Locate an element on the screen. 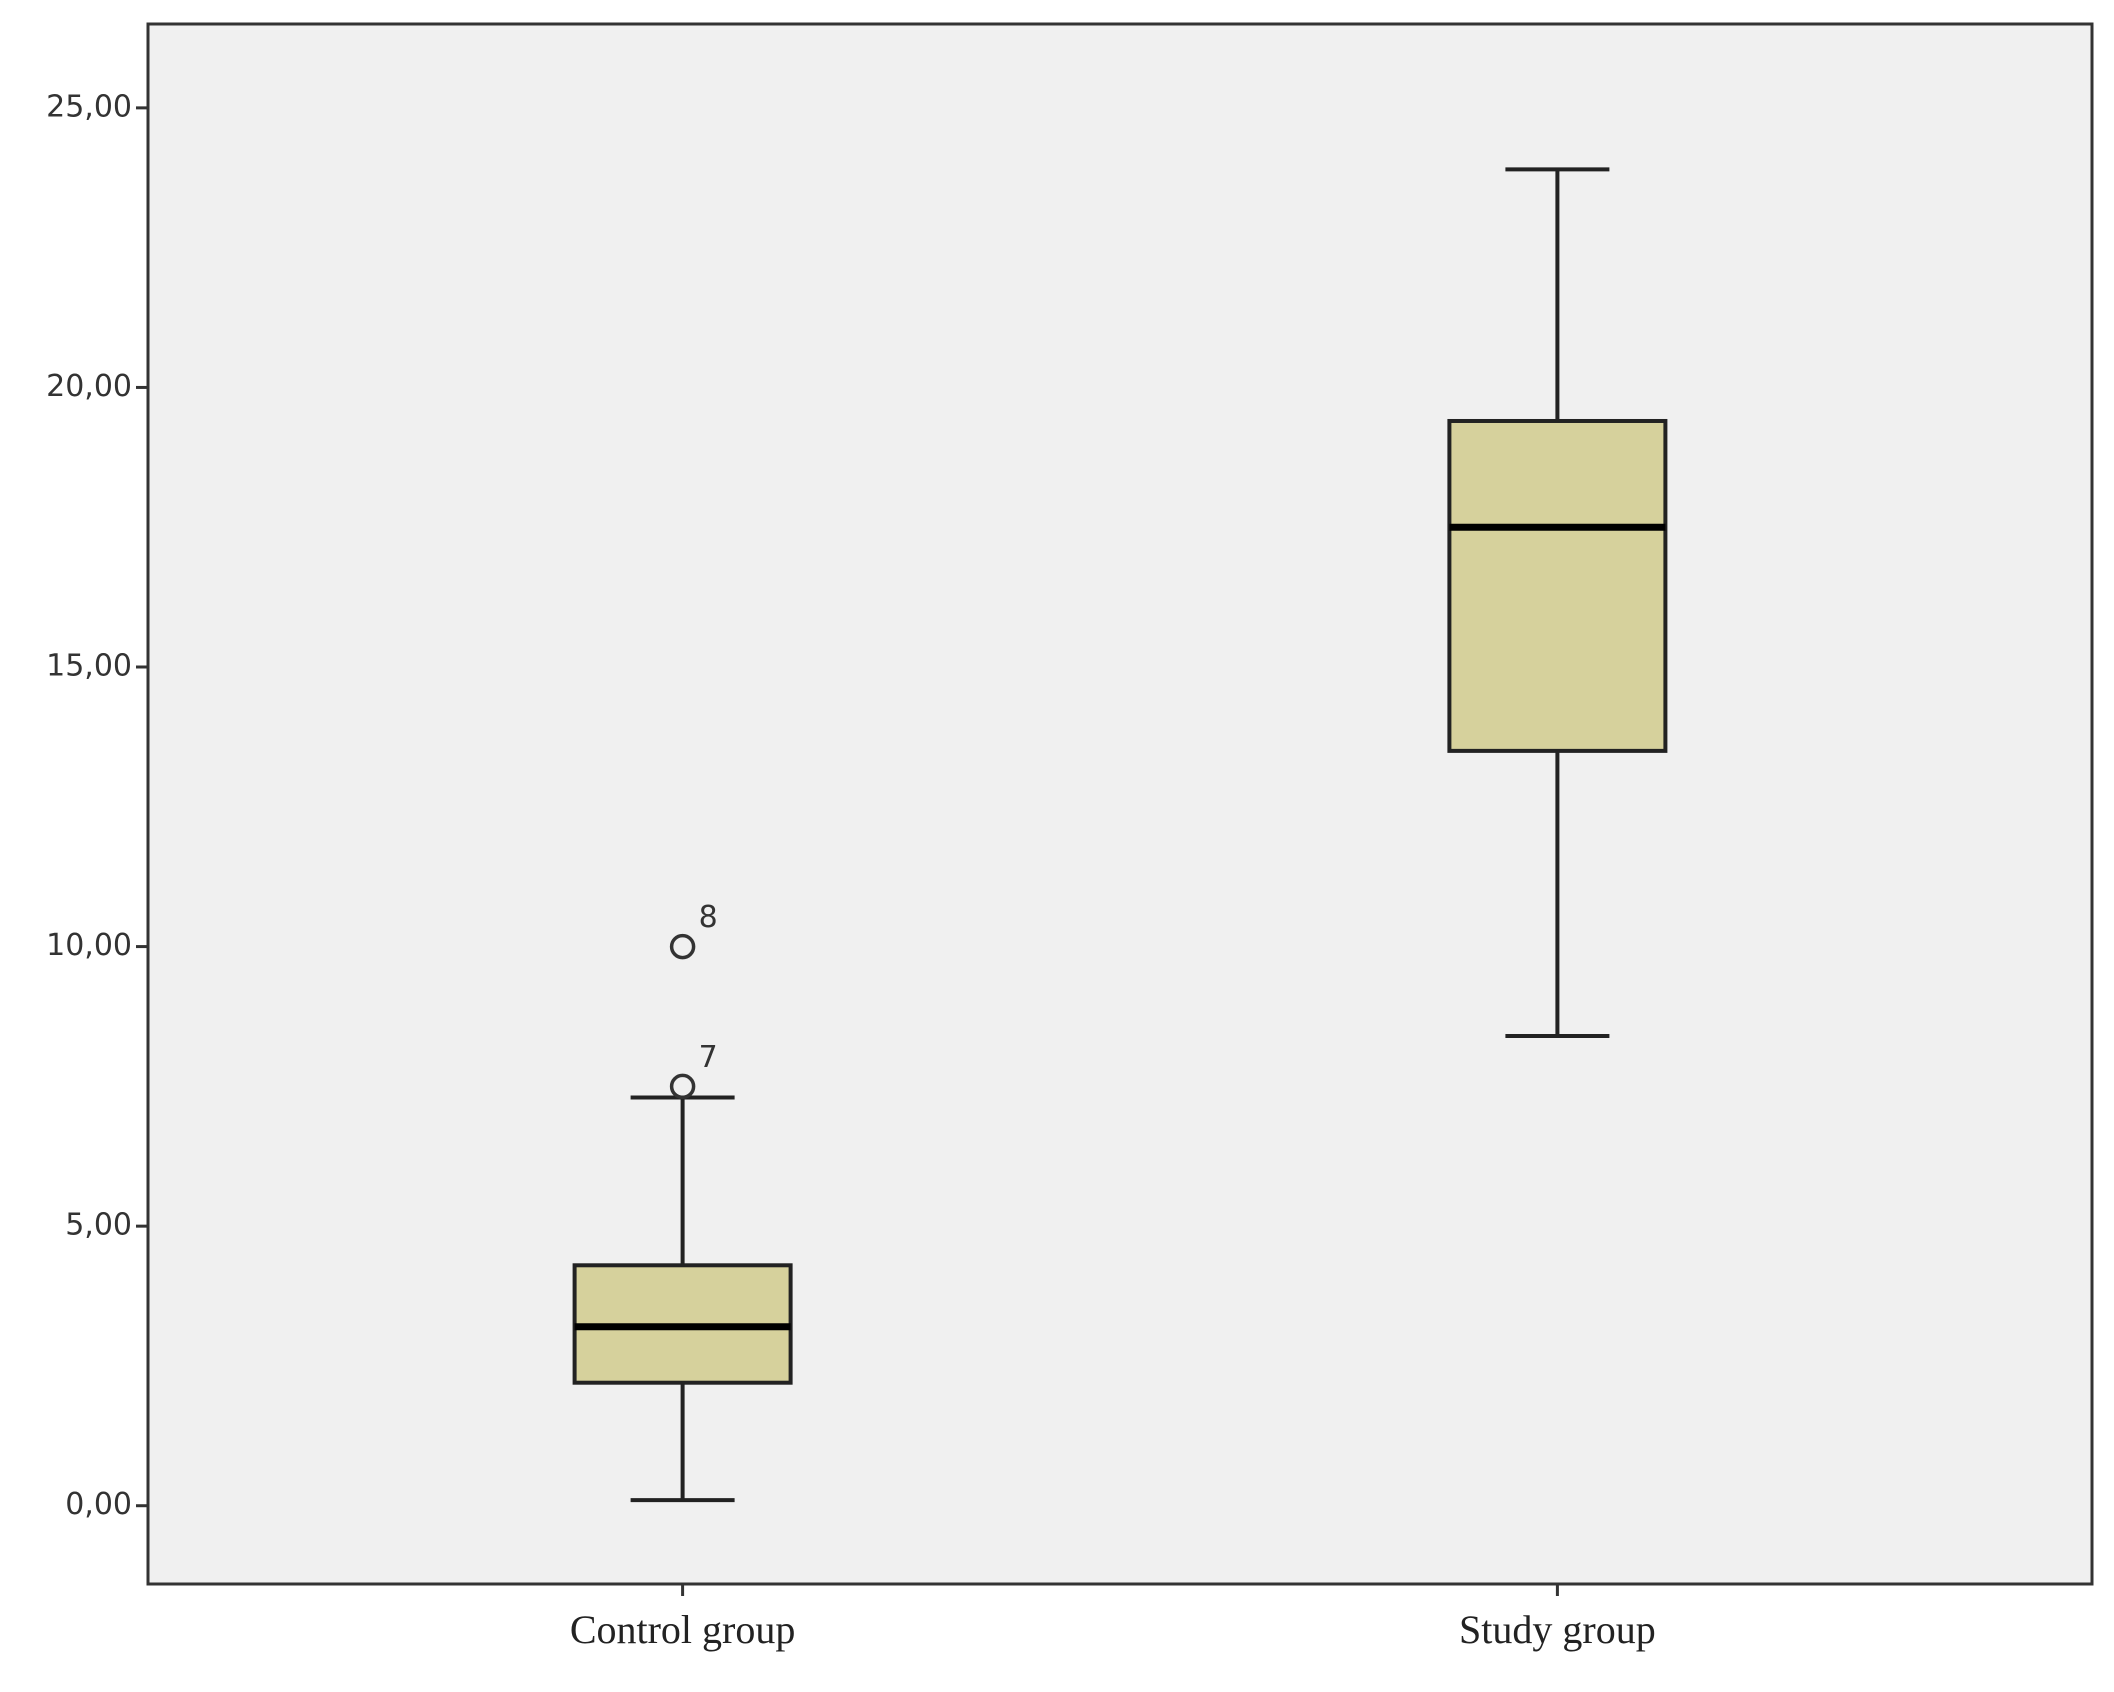  x-tick-label: Study group is located at coordinates (1557, 1629).